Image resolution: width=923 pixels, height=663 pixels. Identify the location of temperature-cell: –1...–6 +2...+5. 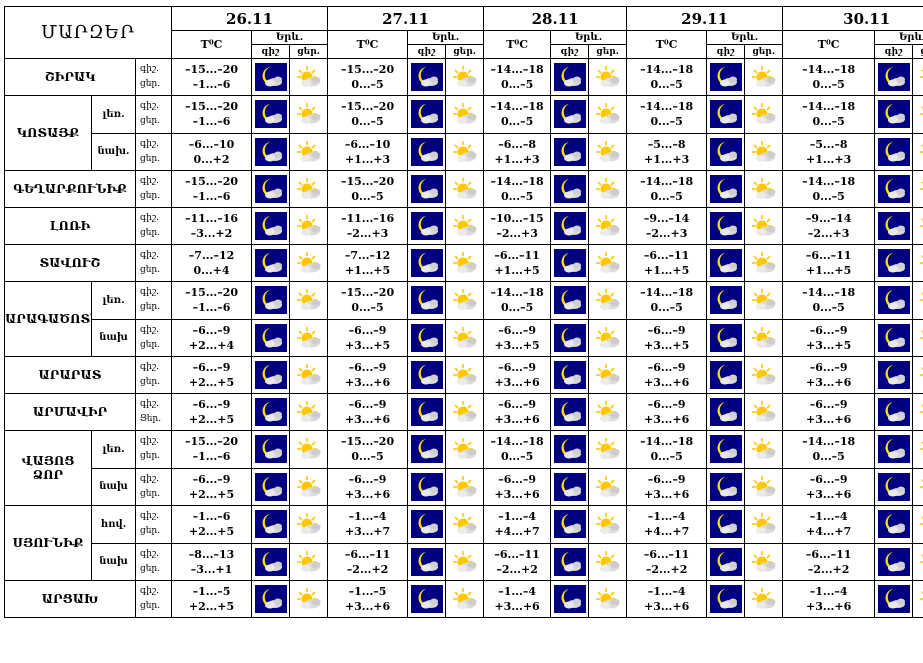
(212, 524).